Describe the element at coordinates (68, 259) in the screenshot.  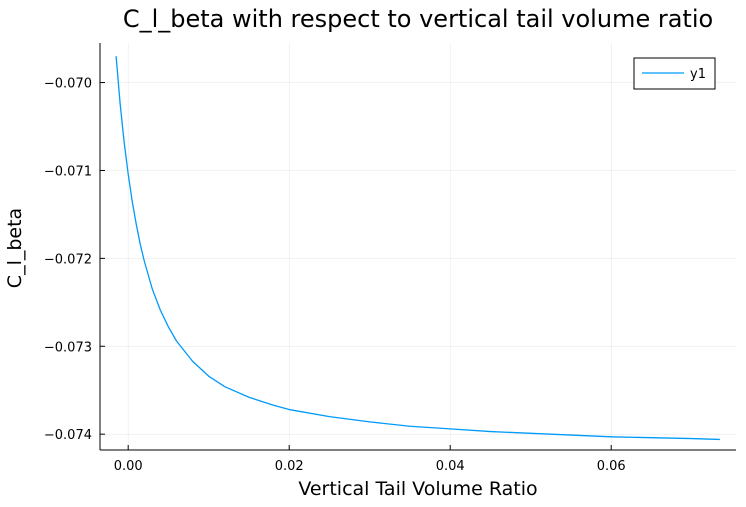
I see `y-tick-label: −0.072` at that location.